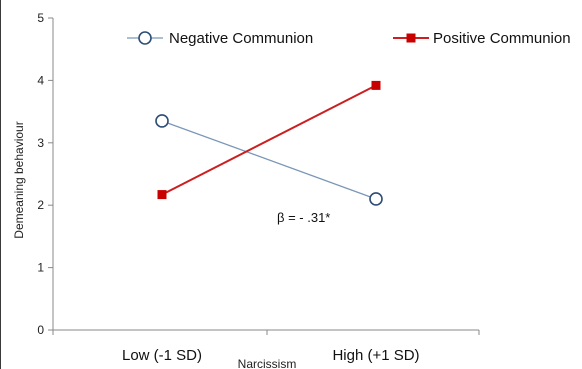 This screenshot has height=369, width=582. Describe the element at coordinates (40, 80) in the screenshot. I see `y-tick-label: 4` at that location.